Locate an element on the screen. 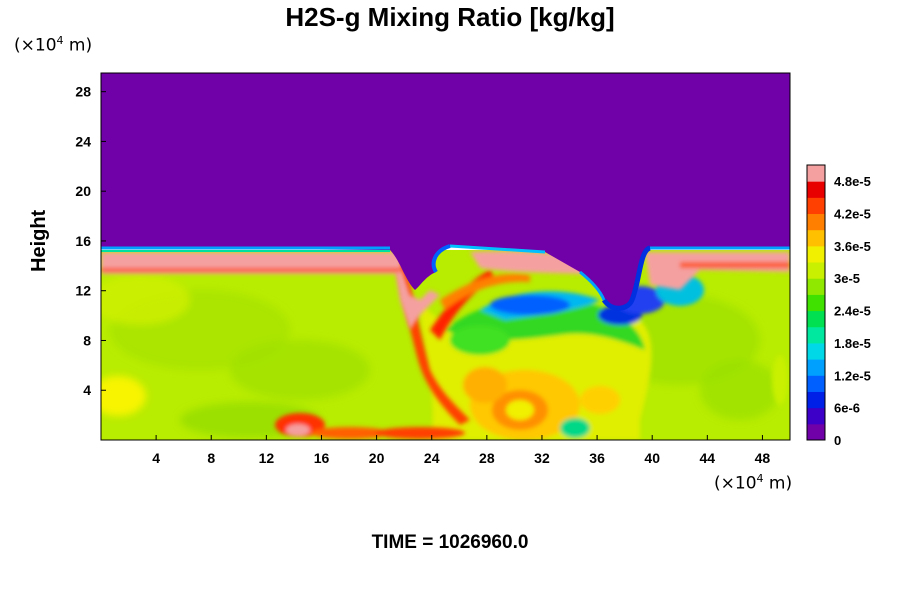 This screenshot has height=600, width=900. y-tick-label: 12 is located at coordinates (83, 291).